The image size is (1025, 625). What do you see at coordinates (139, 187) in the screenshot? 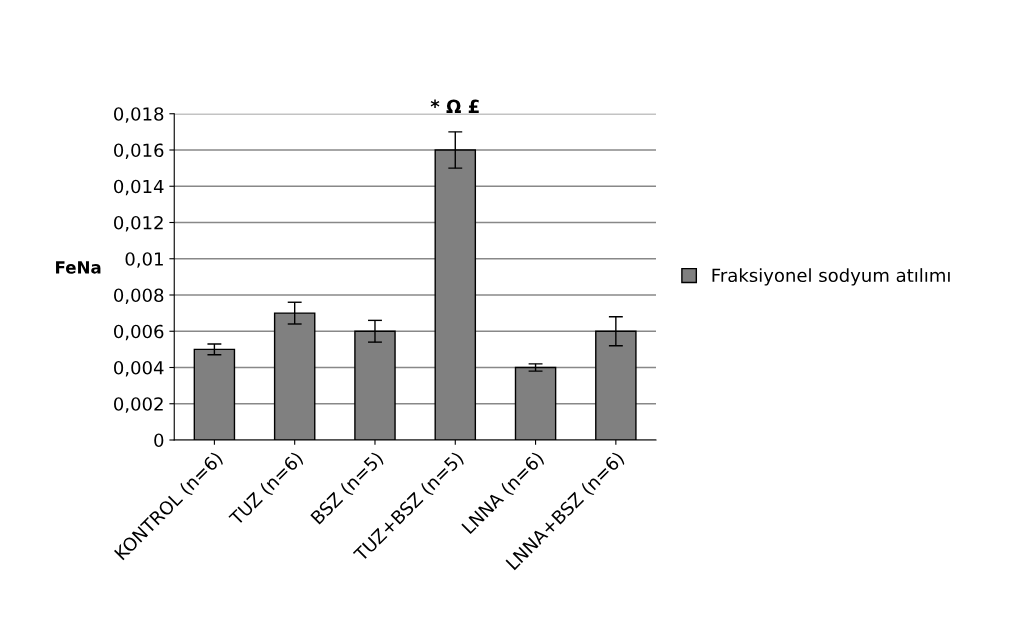
I see `y-tick-label: 0,014` at bounding box center [139, 187].